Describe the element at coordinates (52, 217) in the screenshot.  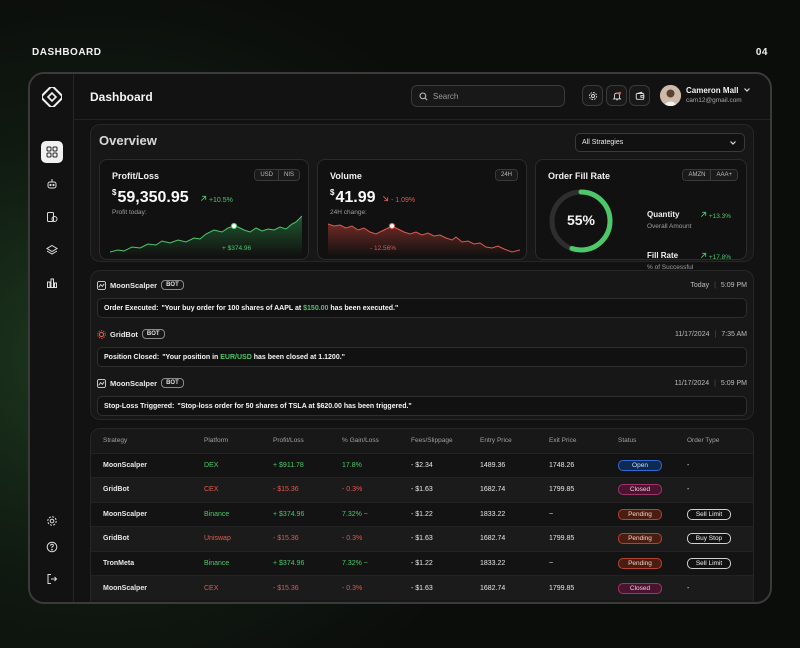
I see `coins-icon` at that location.